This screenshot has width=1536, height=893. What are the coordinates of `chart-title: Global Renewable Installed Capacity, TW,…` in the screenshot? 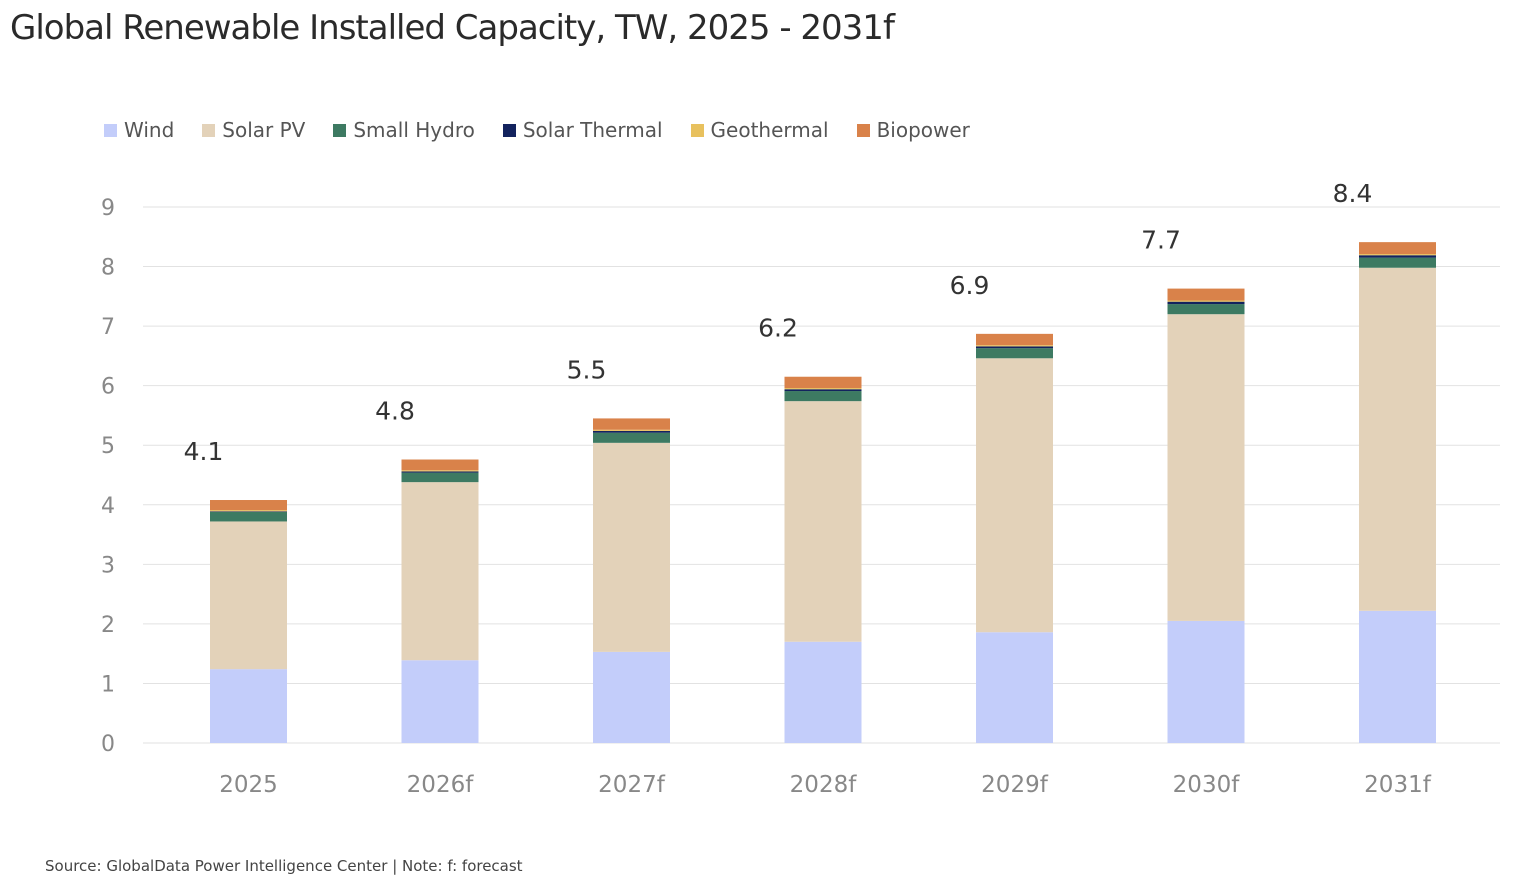 It's located at (452, 28).